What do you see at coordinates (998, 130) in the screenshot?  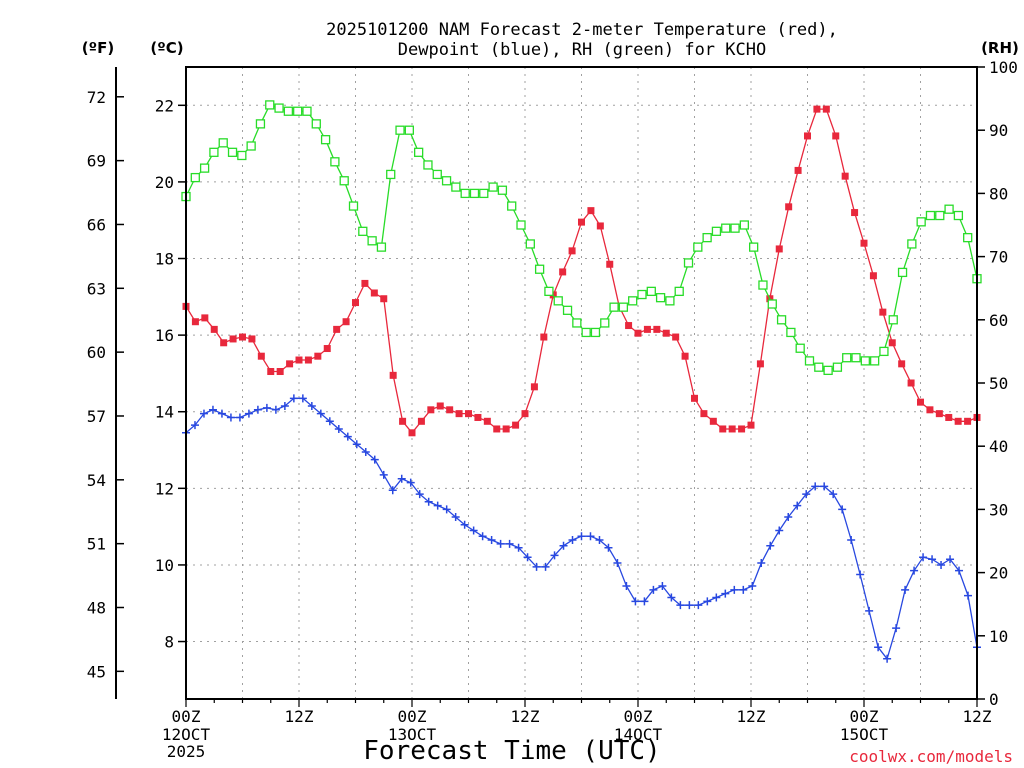 I see `rh-tick-label: 90` at bounding box center [998, 130].